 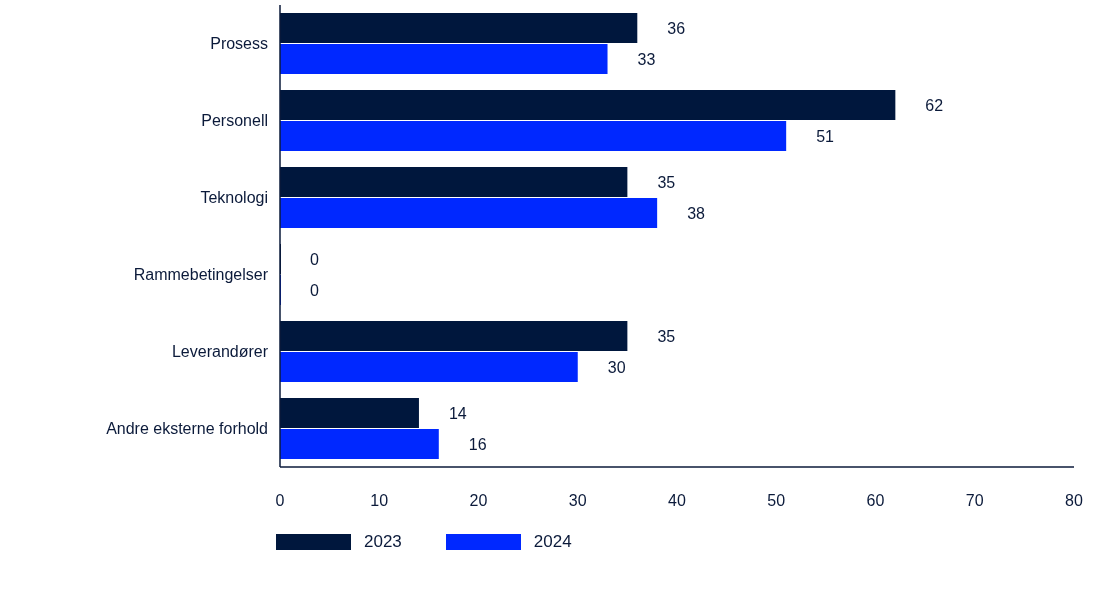 I want to click on data-label: 38, so click(x=696, y=213).